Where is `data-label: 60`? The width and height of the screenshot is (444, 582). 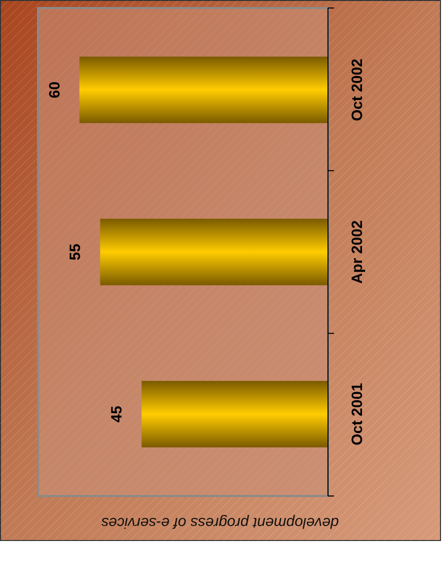 data-label: 60 is located at coordinates (55, 90).